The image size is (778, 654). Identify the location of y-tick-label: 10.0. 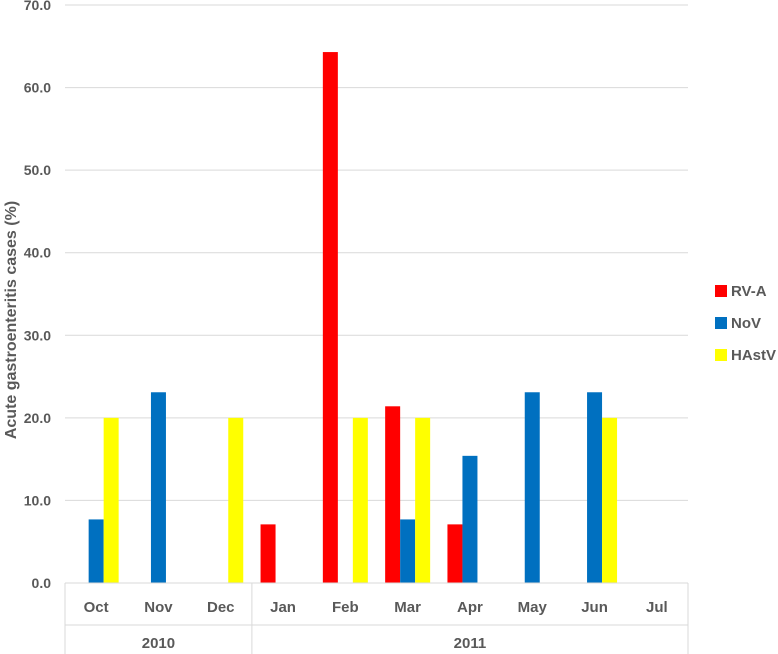
(37, 500).